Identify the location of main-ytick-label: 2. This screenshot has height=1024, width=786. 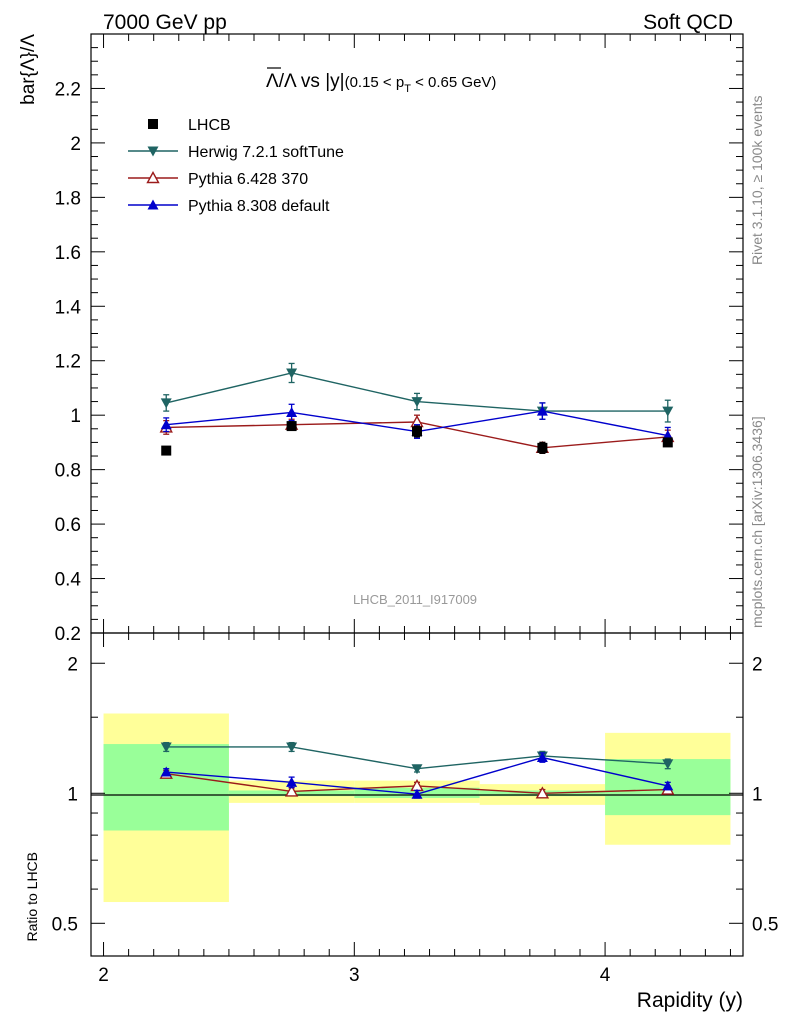
(75, 144).